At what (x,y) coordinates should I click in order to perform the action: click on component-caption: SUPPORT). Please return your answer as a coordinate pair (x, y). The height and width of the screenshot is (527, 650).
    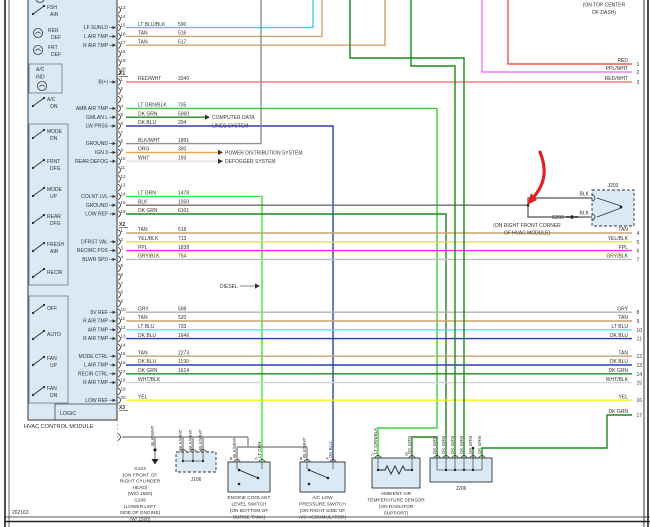
    Looking at the image, I should click on (396, 514).